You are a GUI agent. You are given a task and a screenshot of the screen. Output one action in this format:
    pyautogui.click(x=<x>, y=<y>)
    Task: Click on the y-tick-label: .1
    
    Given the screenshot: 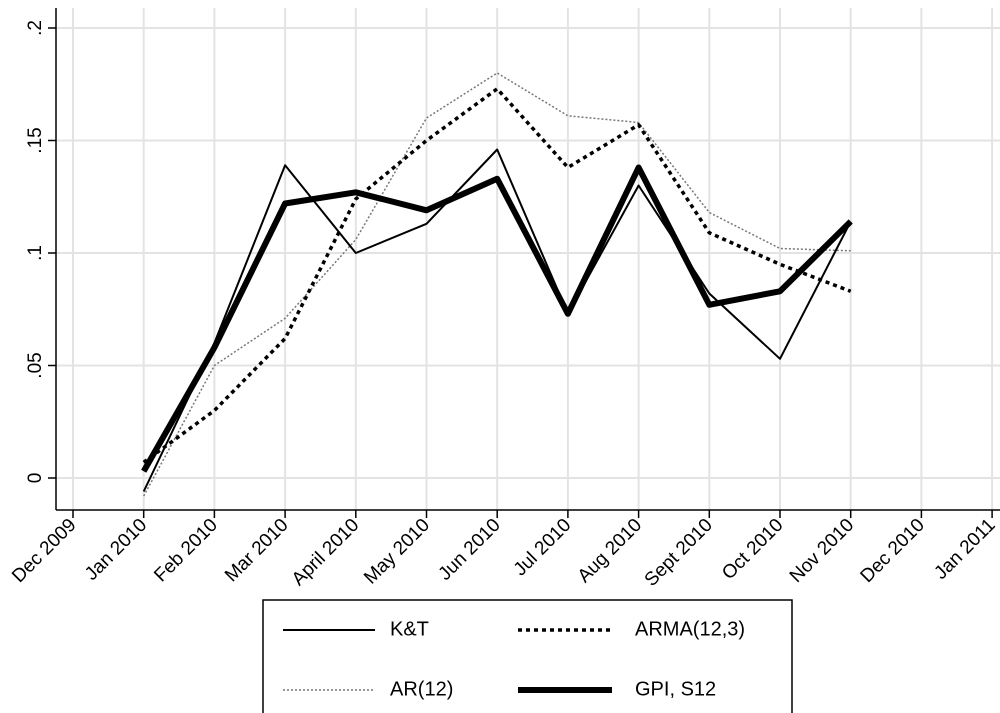 What is the action you would take?
    pyautogui.click(x=35, y=253)
    